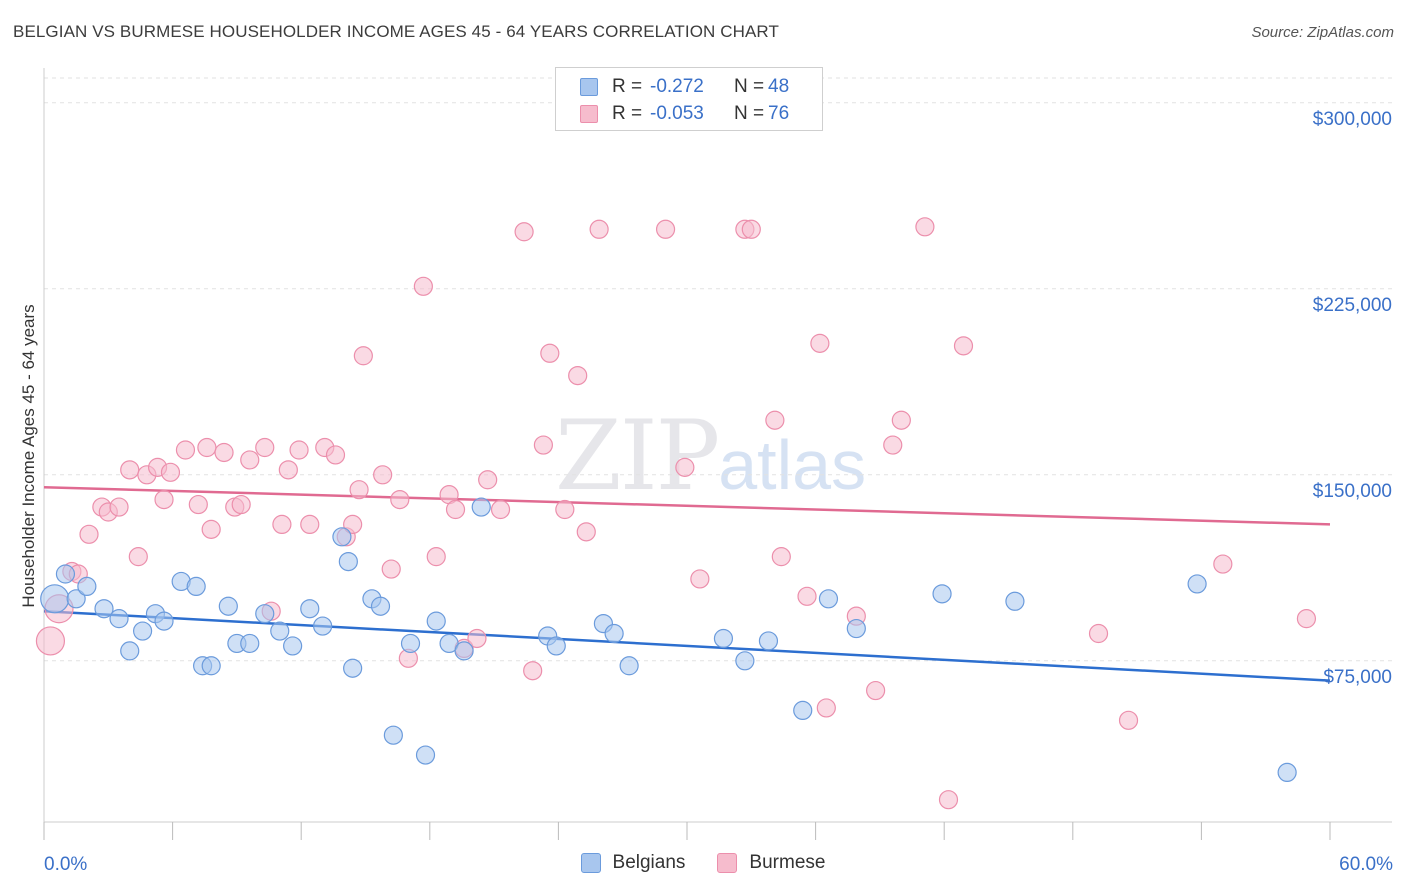 The image size is (1406, 892). What do you see at coordinates (771, 863) in the screenshot?
I see `legend-item-burmese: Burmese` at bounding box center [771, 863].